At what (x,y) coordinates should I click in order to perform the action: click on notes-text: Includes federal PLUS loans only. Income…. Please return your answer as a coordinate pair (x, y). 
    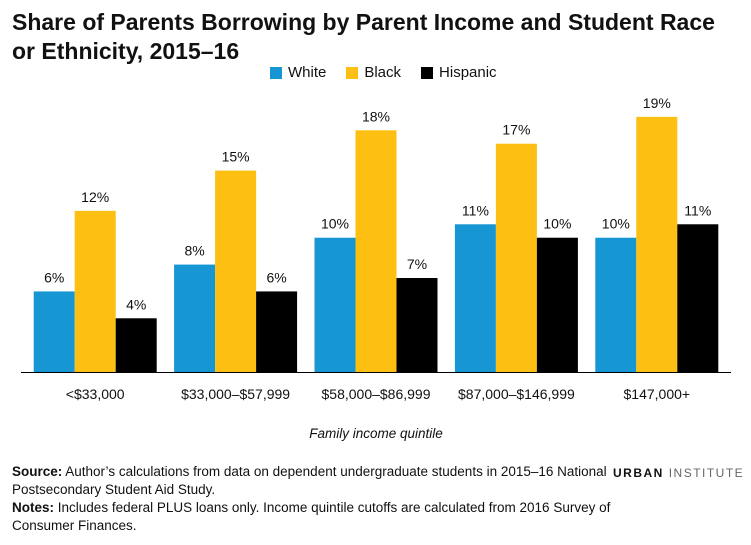
    Looking at the image, I should click on (311, 516).